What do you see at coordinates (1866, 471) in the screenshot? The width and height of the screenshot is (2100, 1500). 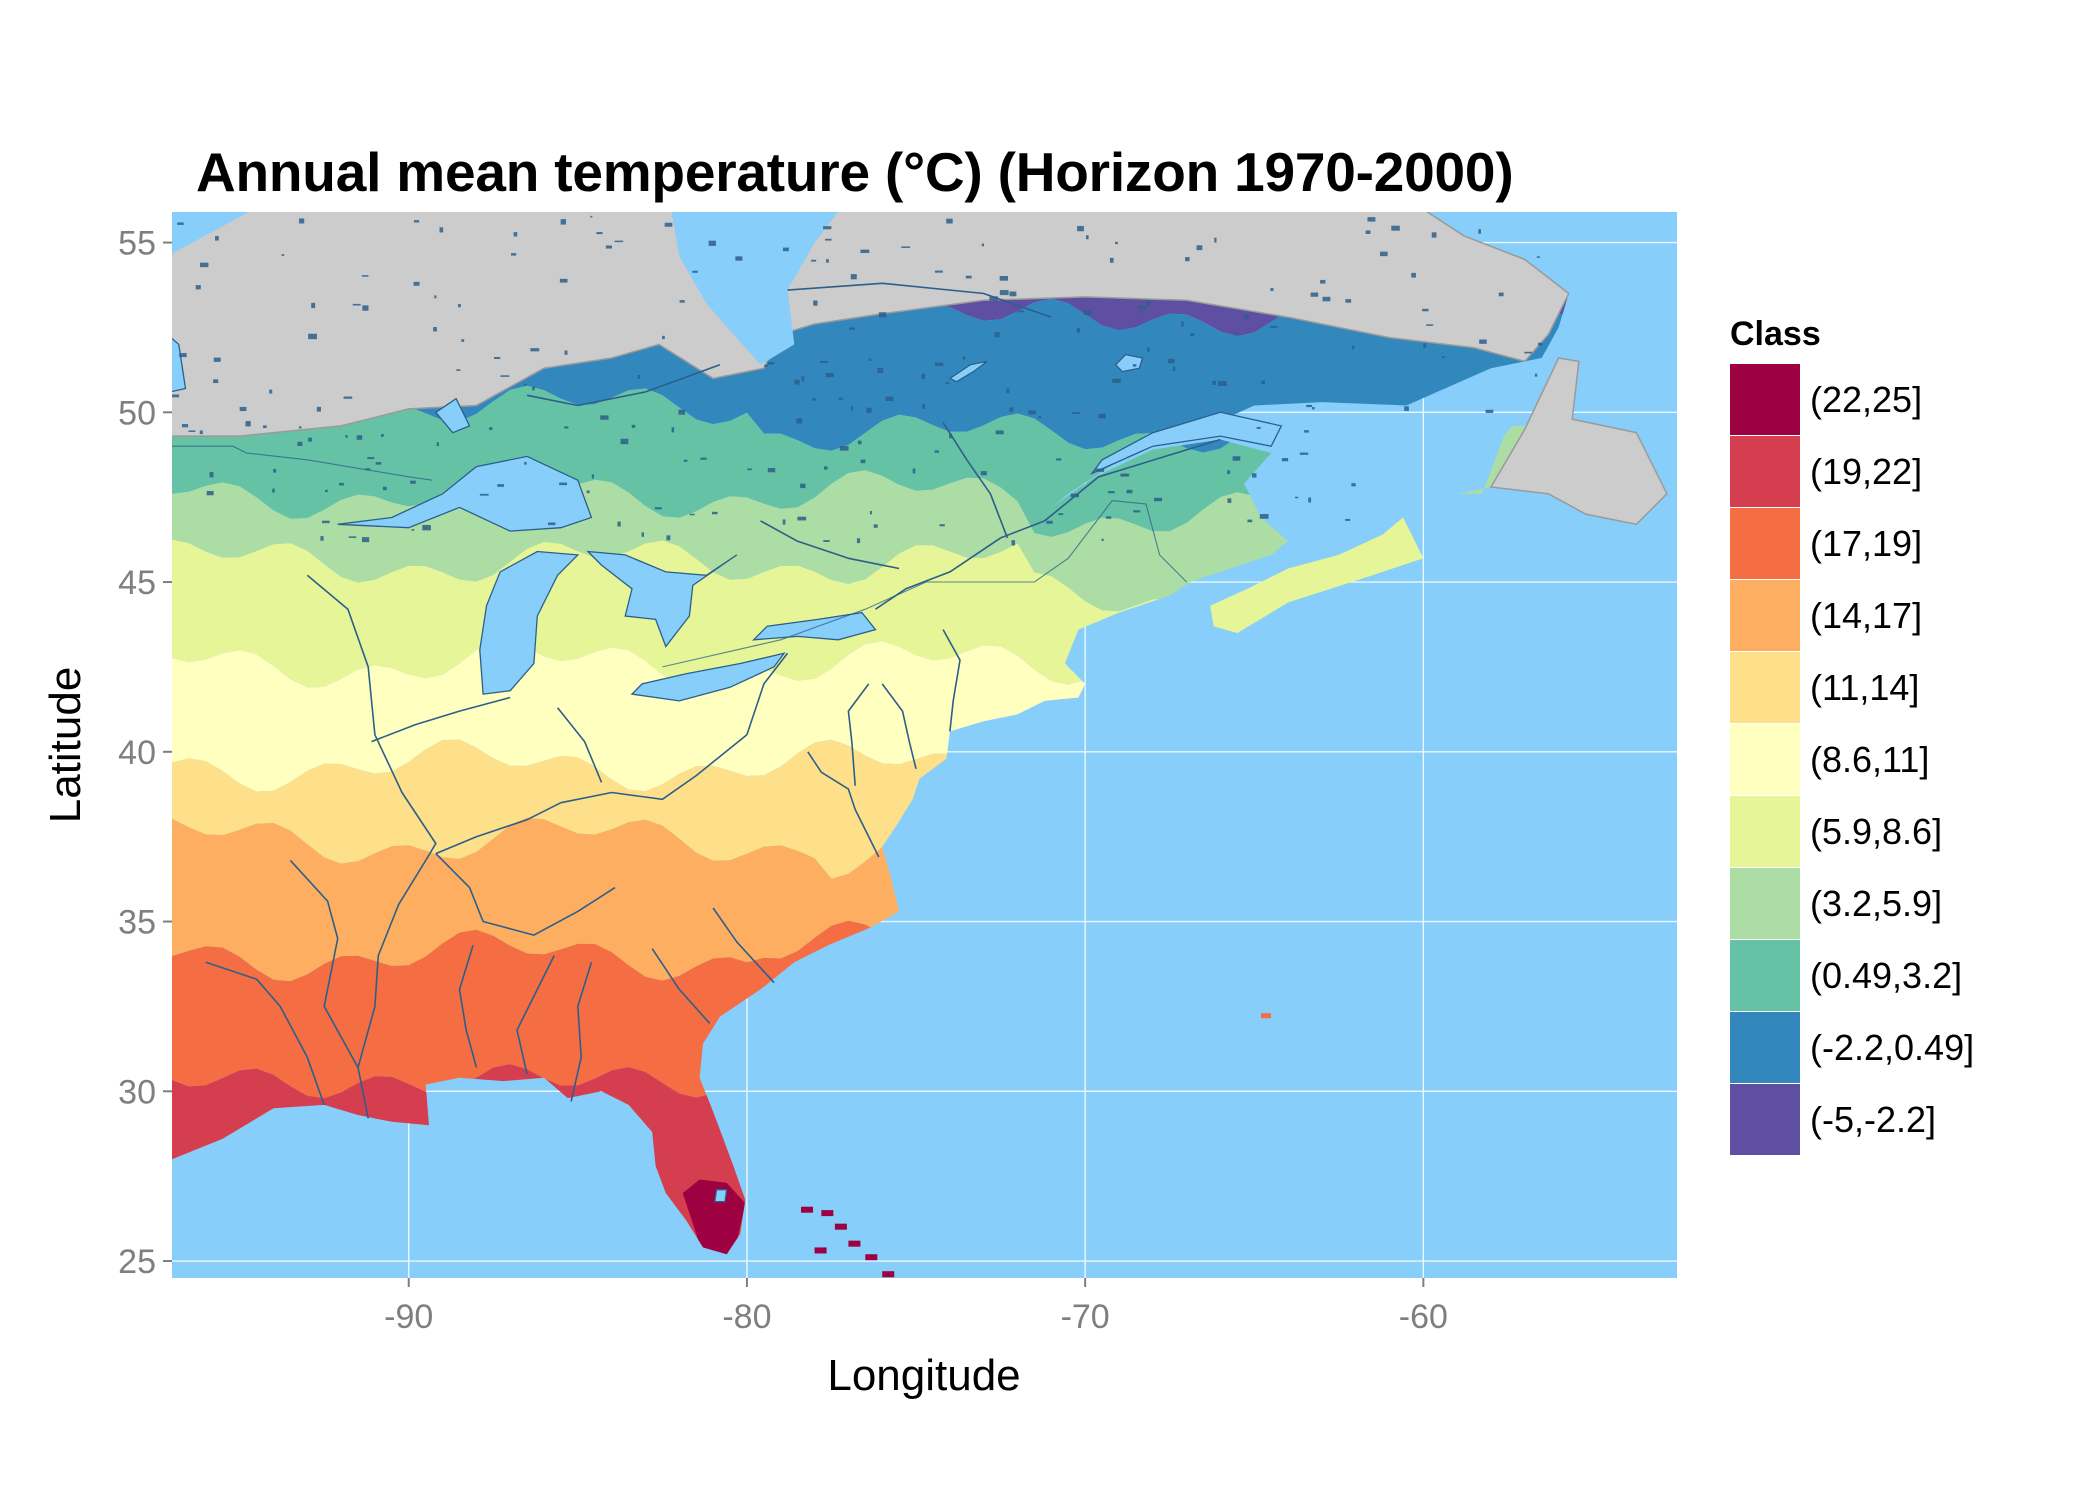 I see `legend-label: (19,22]` at bounding box center [1866, 471].